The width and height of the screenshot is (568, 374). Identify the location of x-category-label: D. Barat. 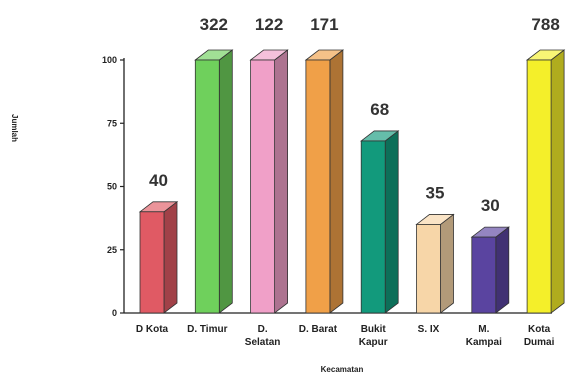
(318, 329).